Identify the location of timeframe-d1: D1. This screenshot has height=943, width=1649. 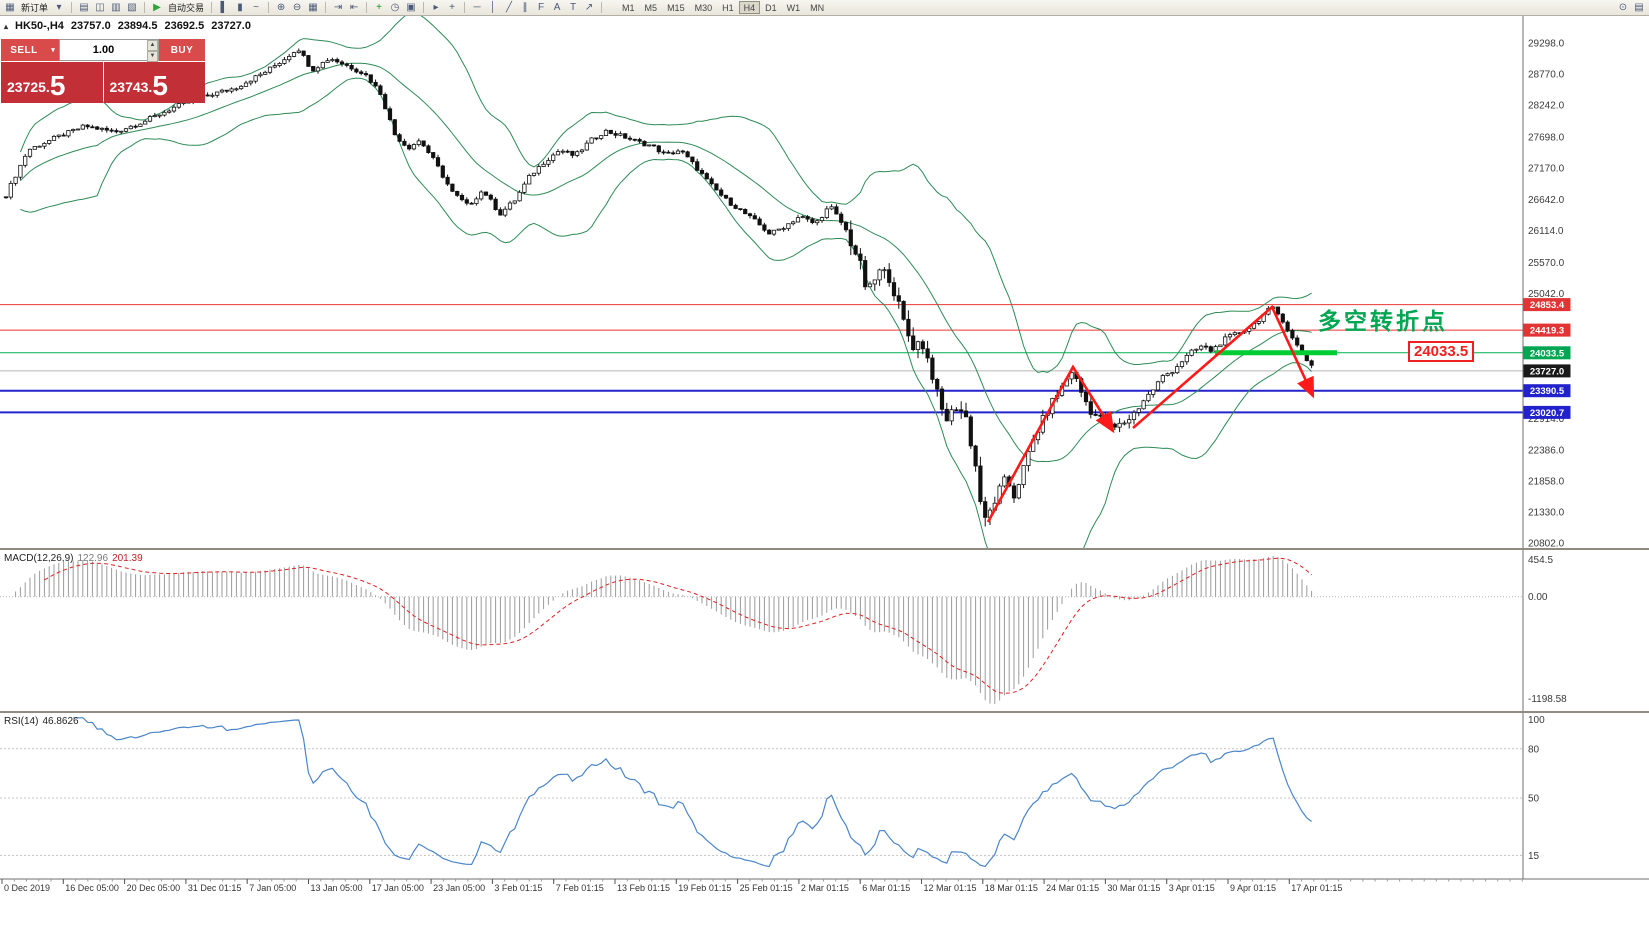
(771, 8).